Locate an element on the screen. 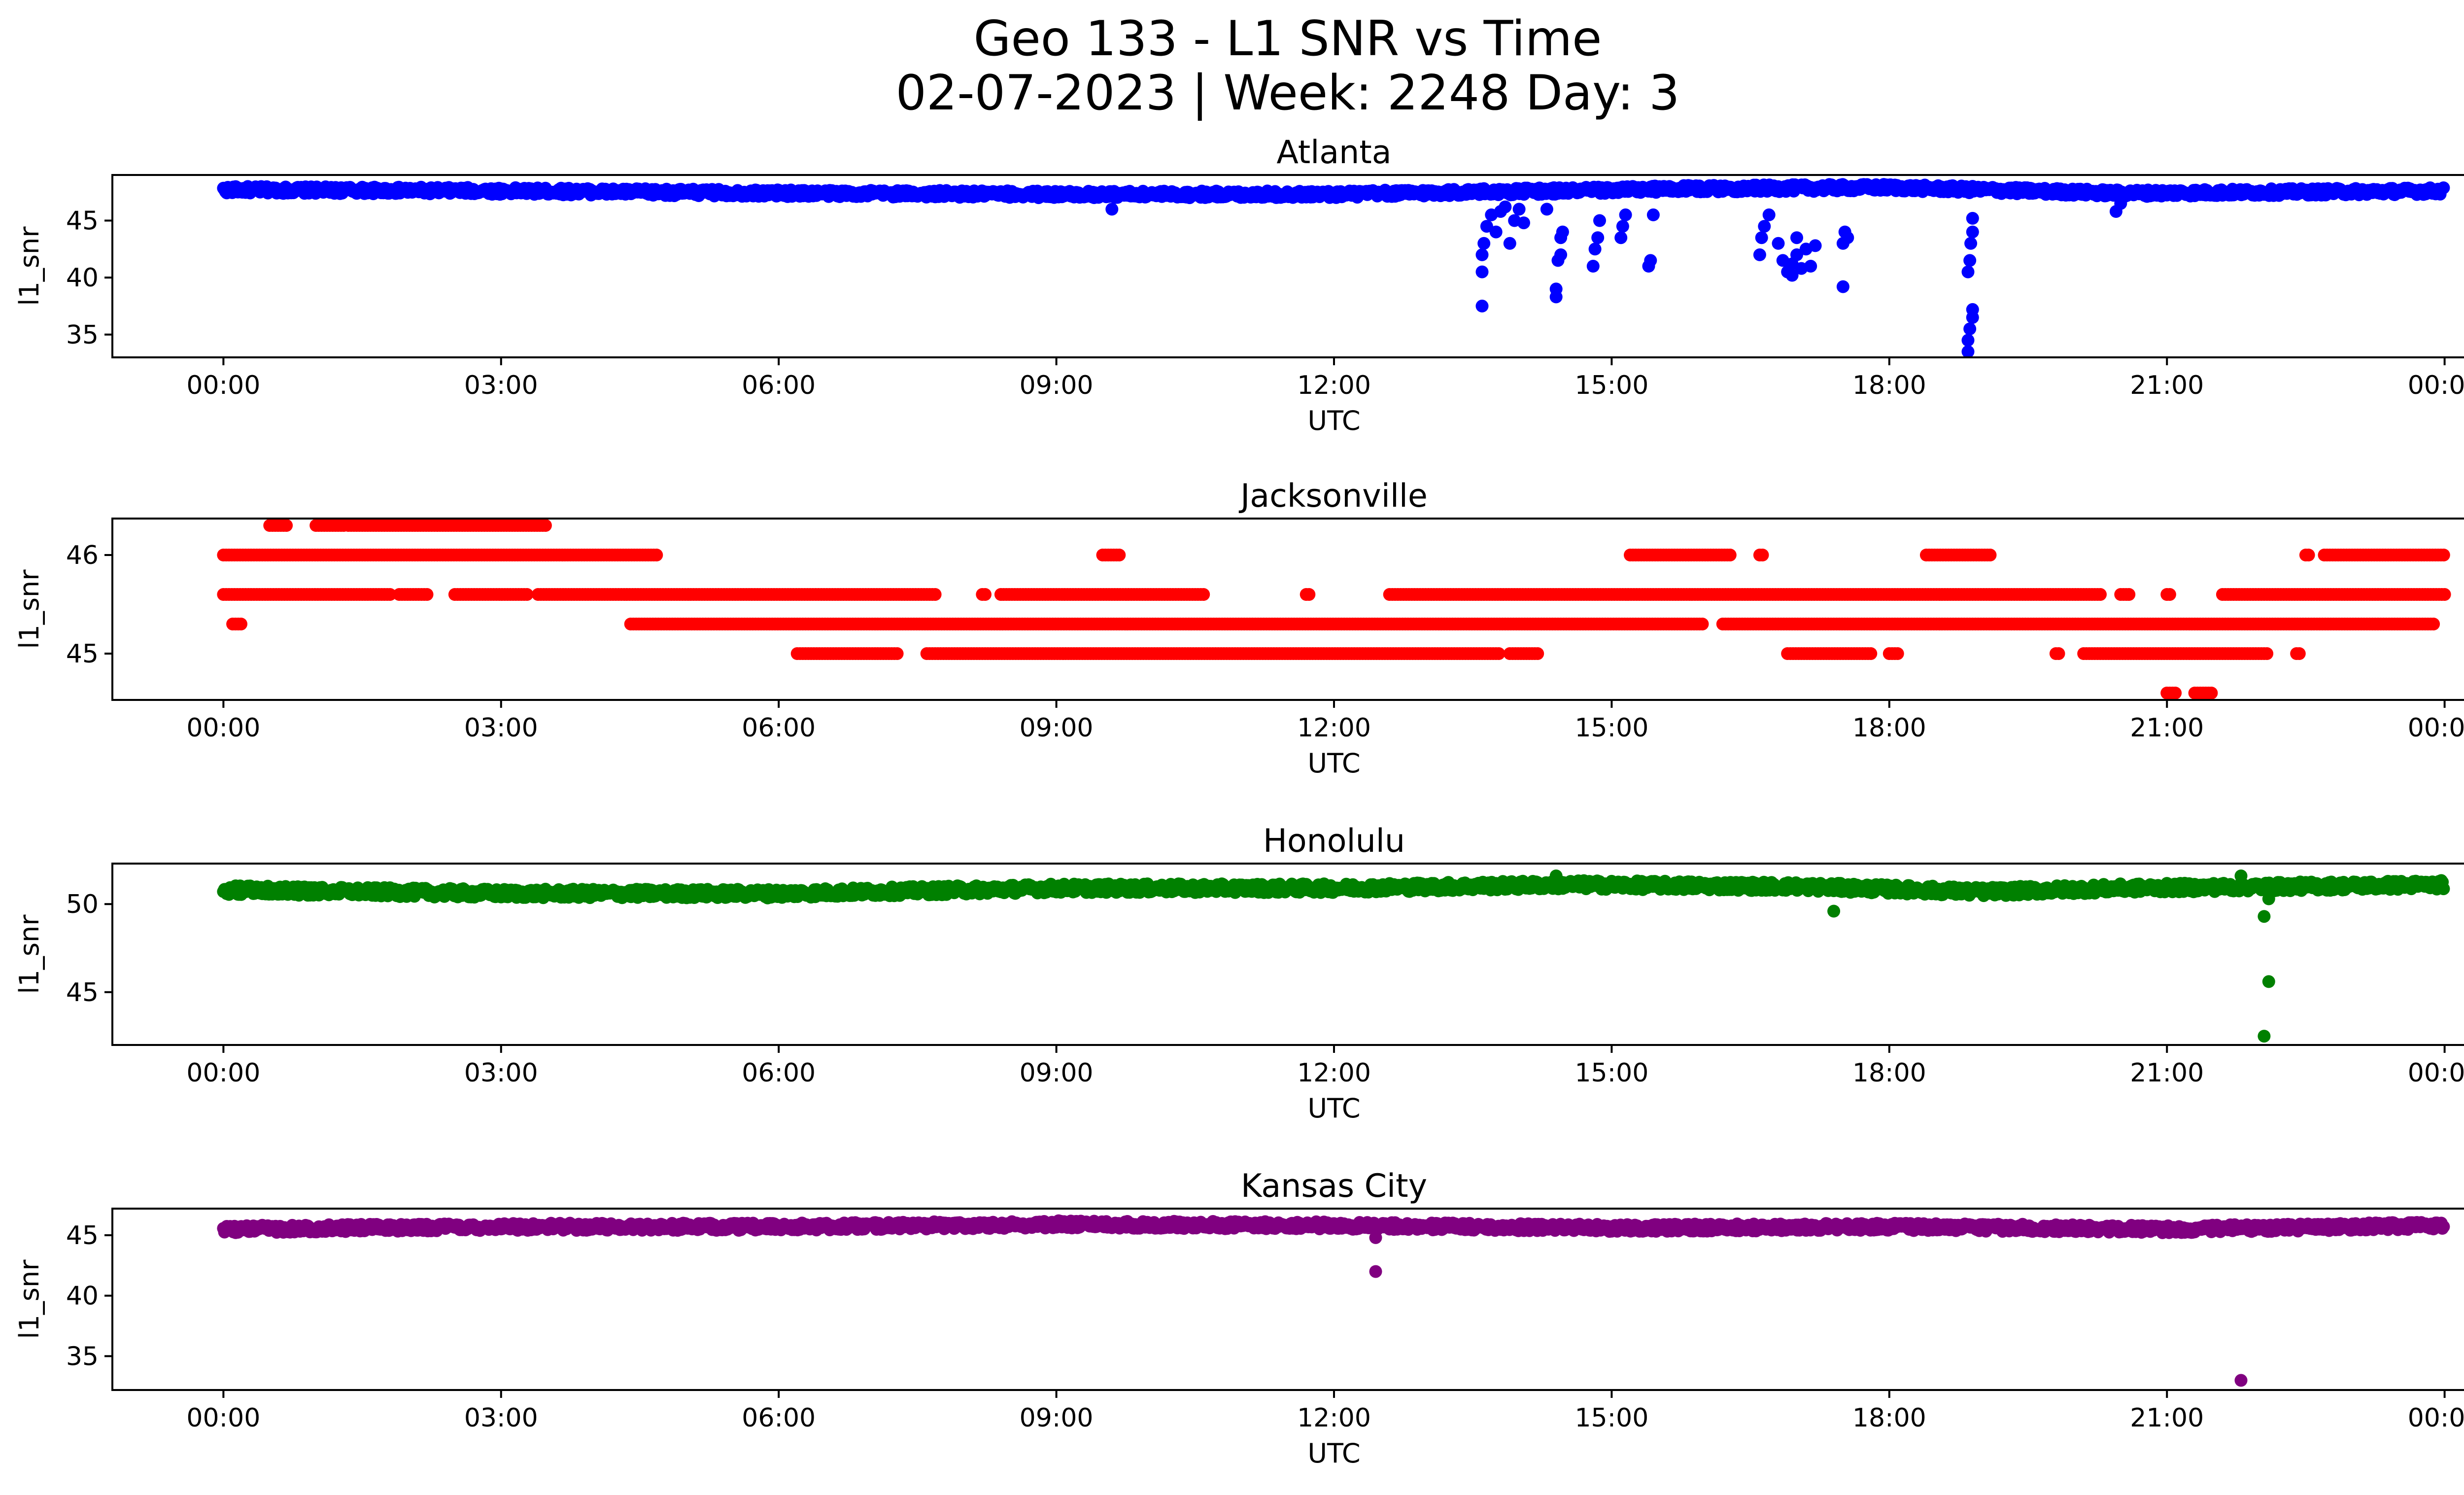  y-axis-label: l1_snr is located at coordinates (29, 266).